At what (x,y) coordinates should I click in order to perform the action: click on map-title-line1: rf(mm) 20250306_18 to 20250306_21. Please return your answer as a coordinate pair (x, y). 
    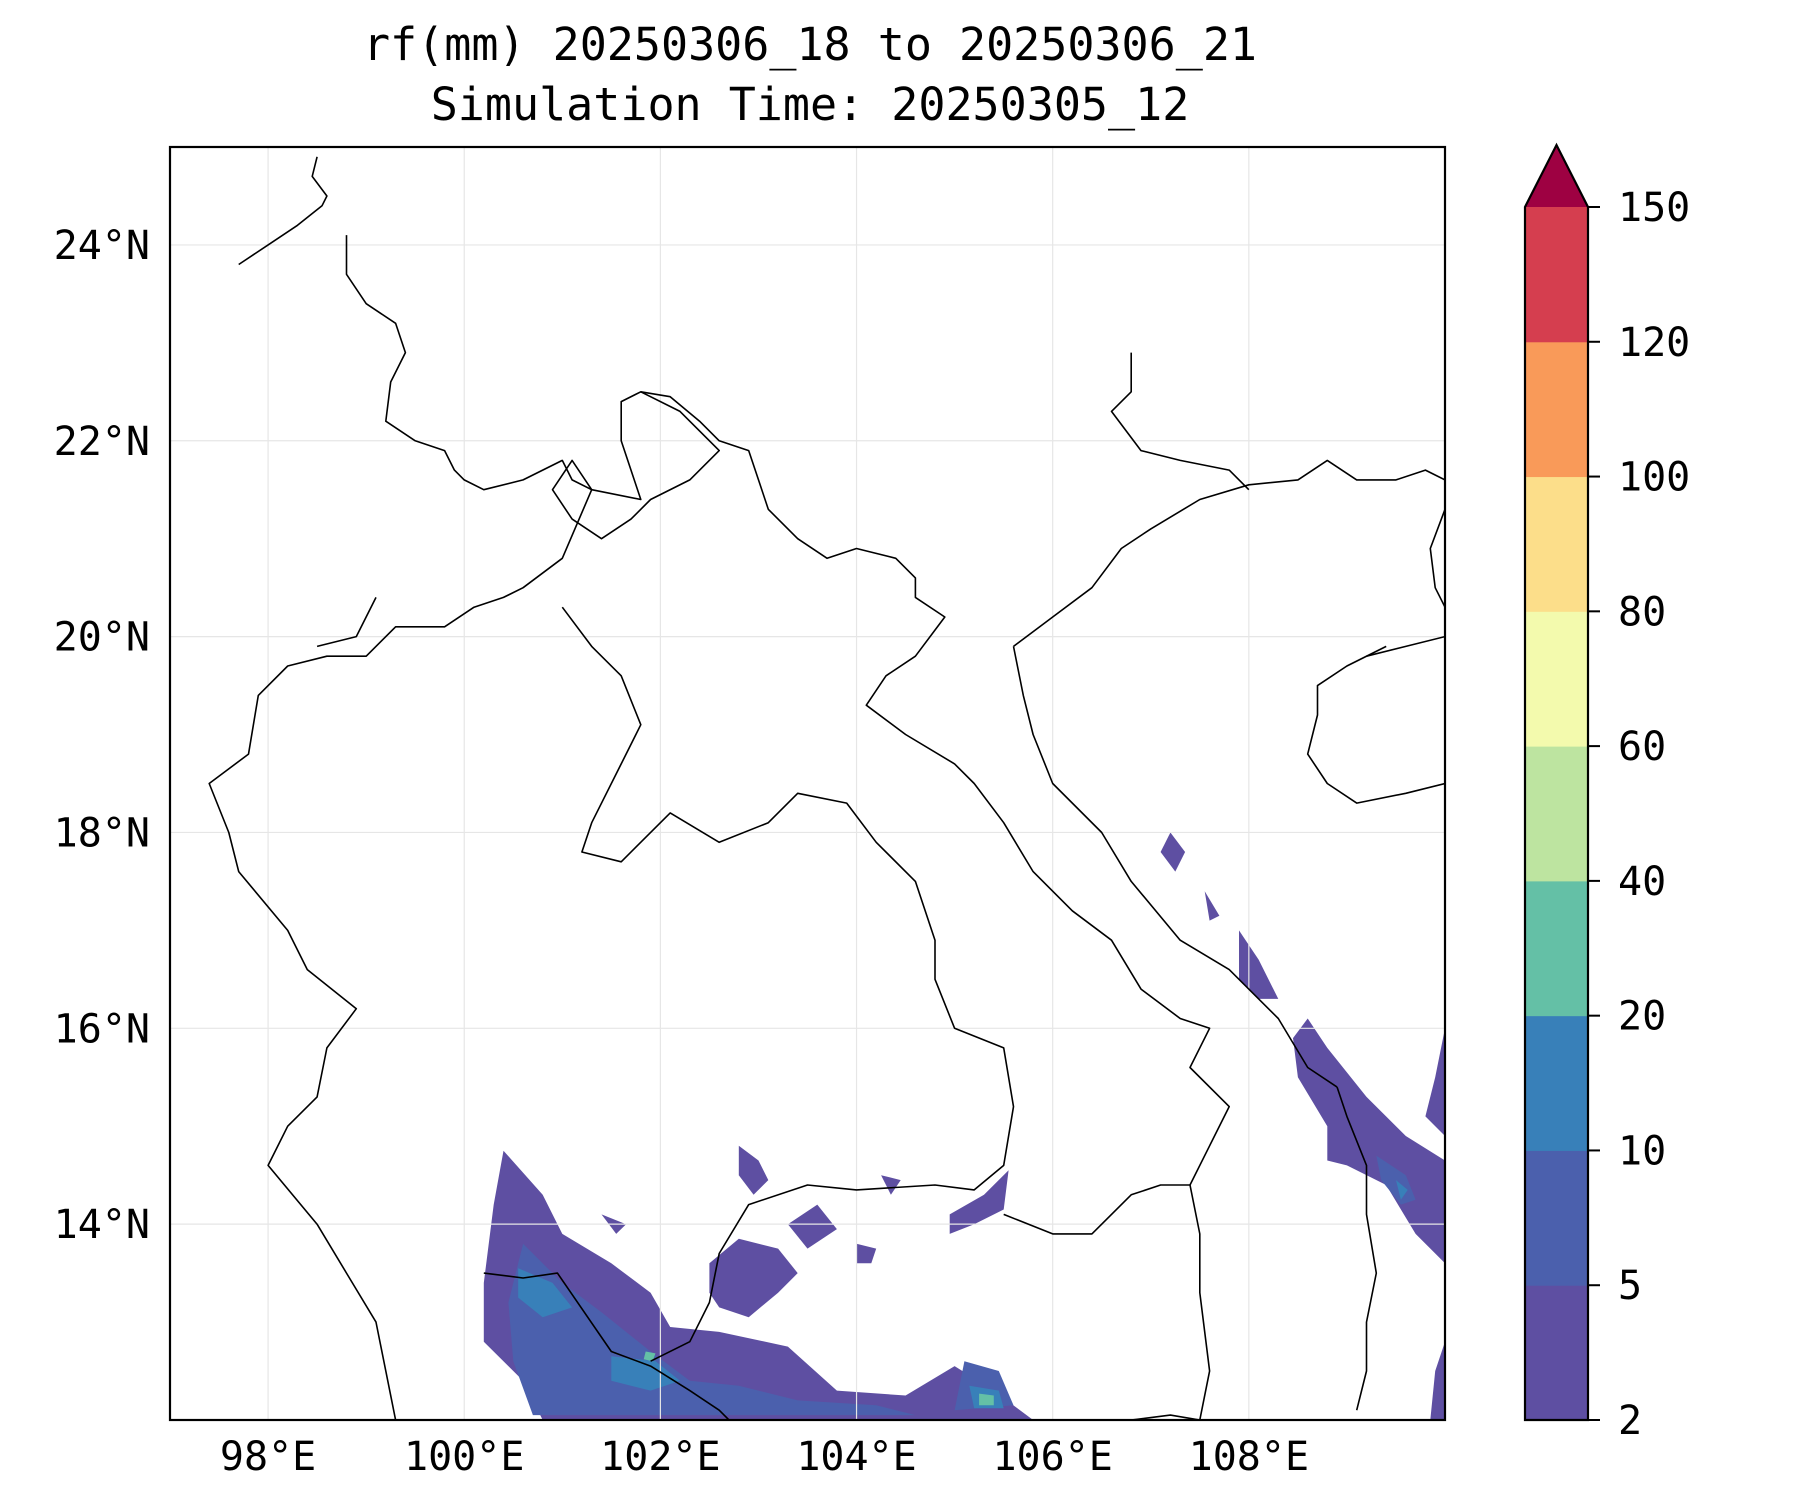
    Looking at the image, I should click on (810, 44).